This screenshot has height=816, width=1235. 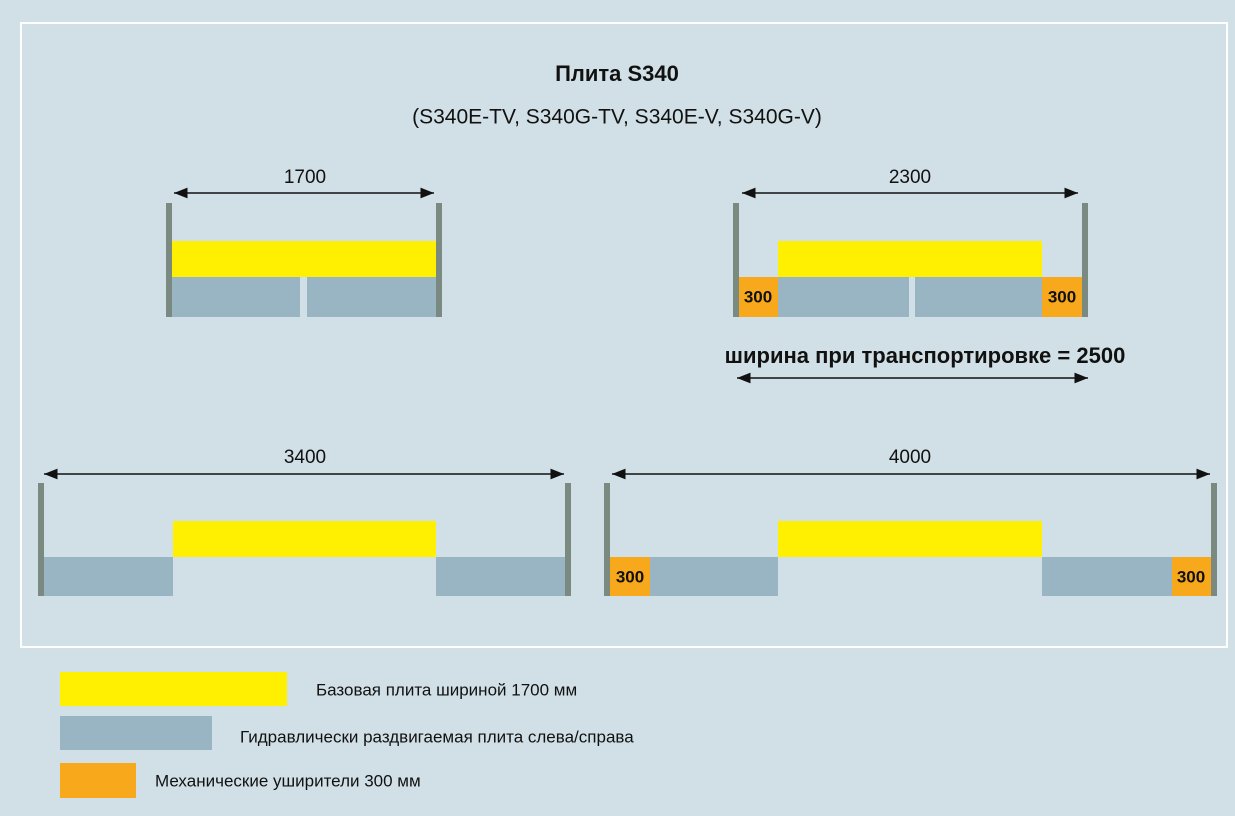 I want to click on transport-label: ширина при транспортировке = 2500, so click(x=925, y=355).